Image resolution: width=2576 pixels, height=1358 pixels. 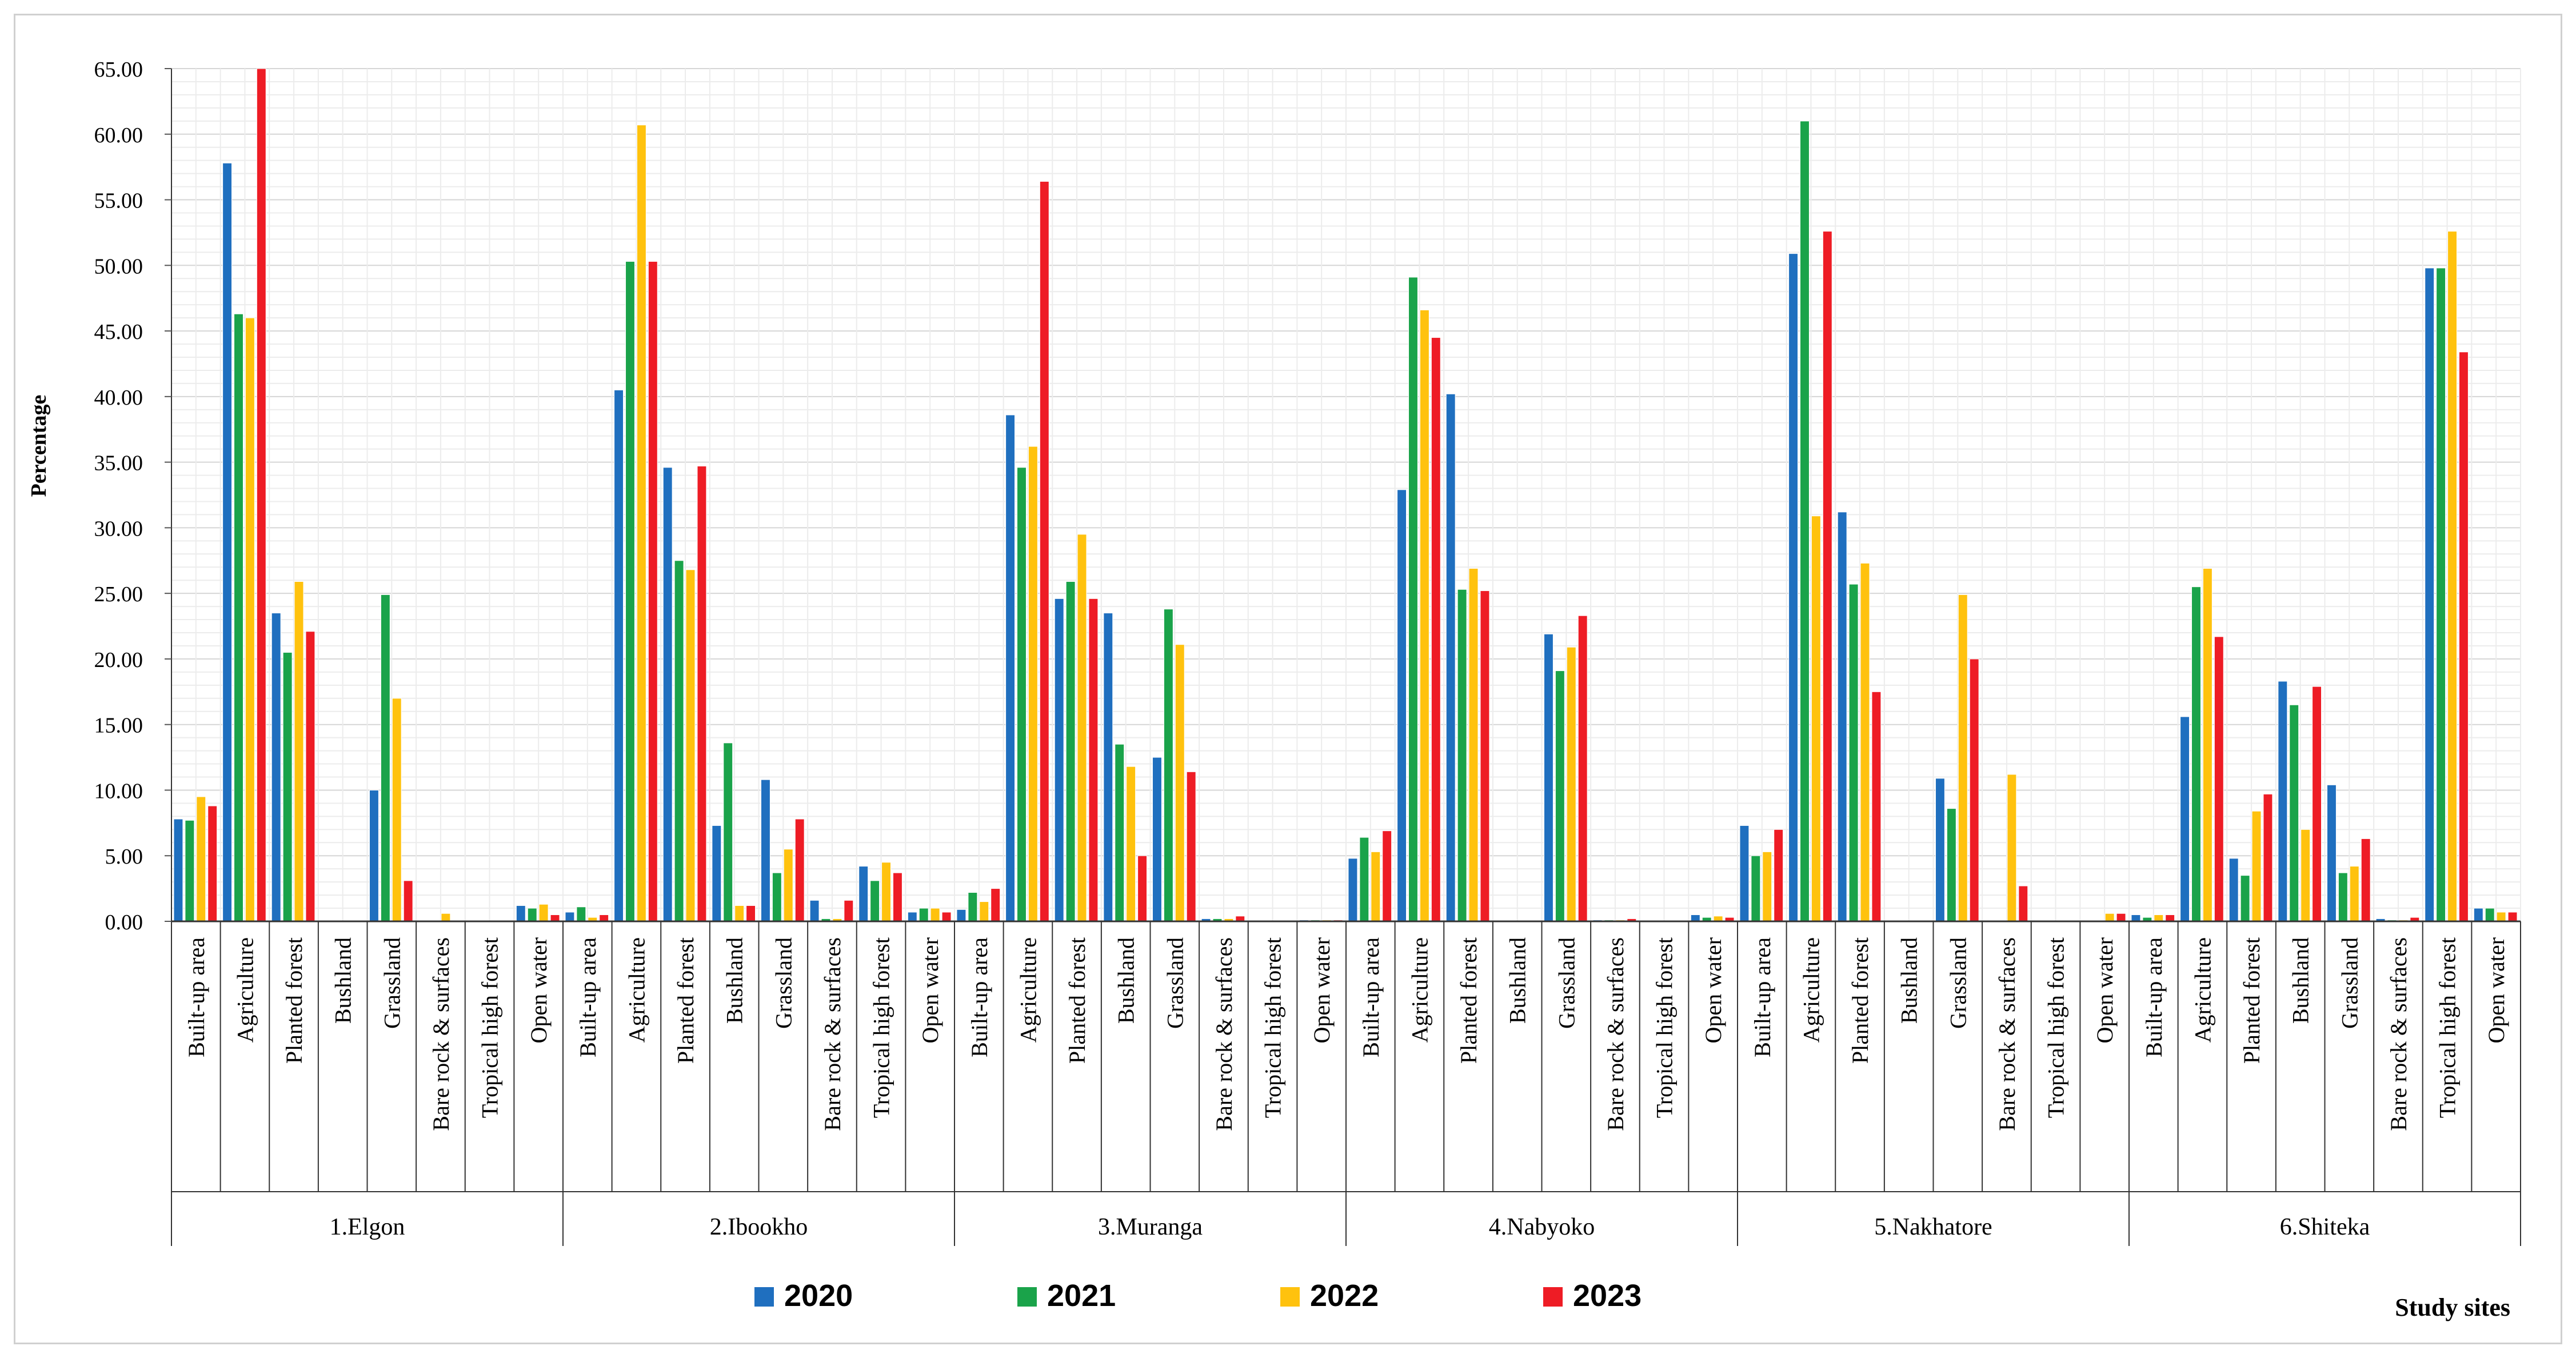 I want to click on bar-elgon-7-2022, so click(x=543, y=913).